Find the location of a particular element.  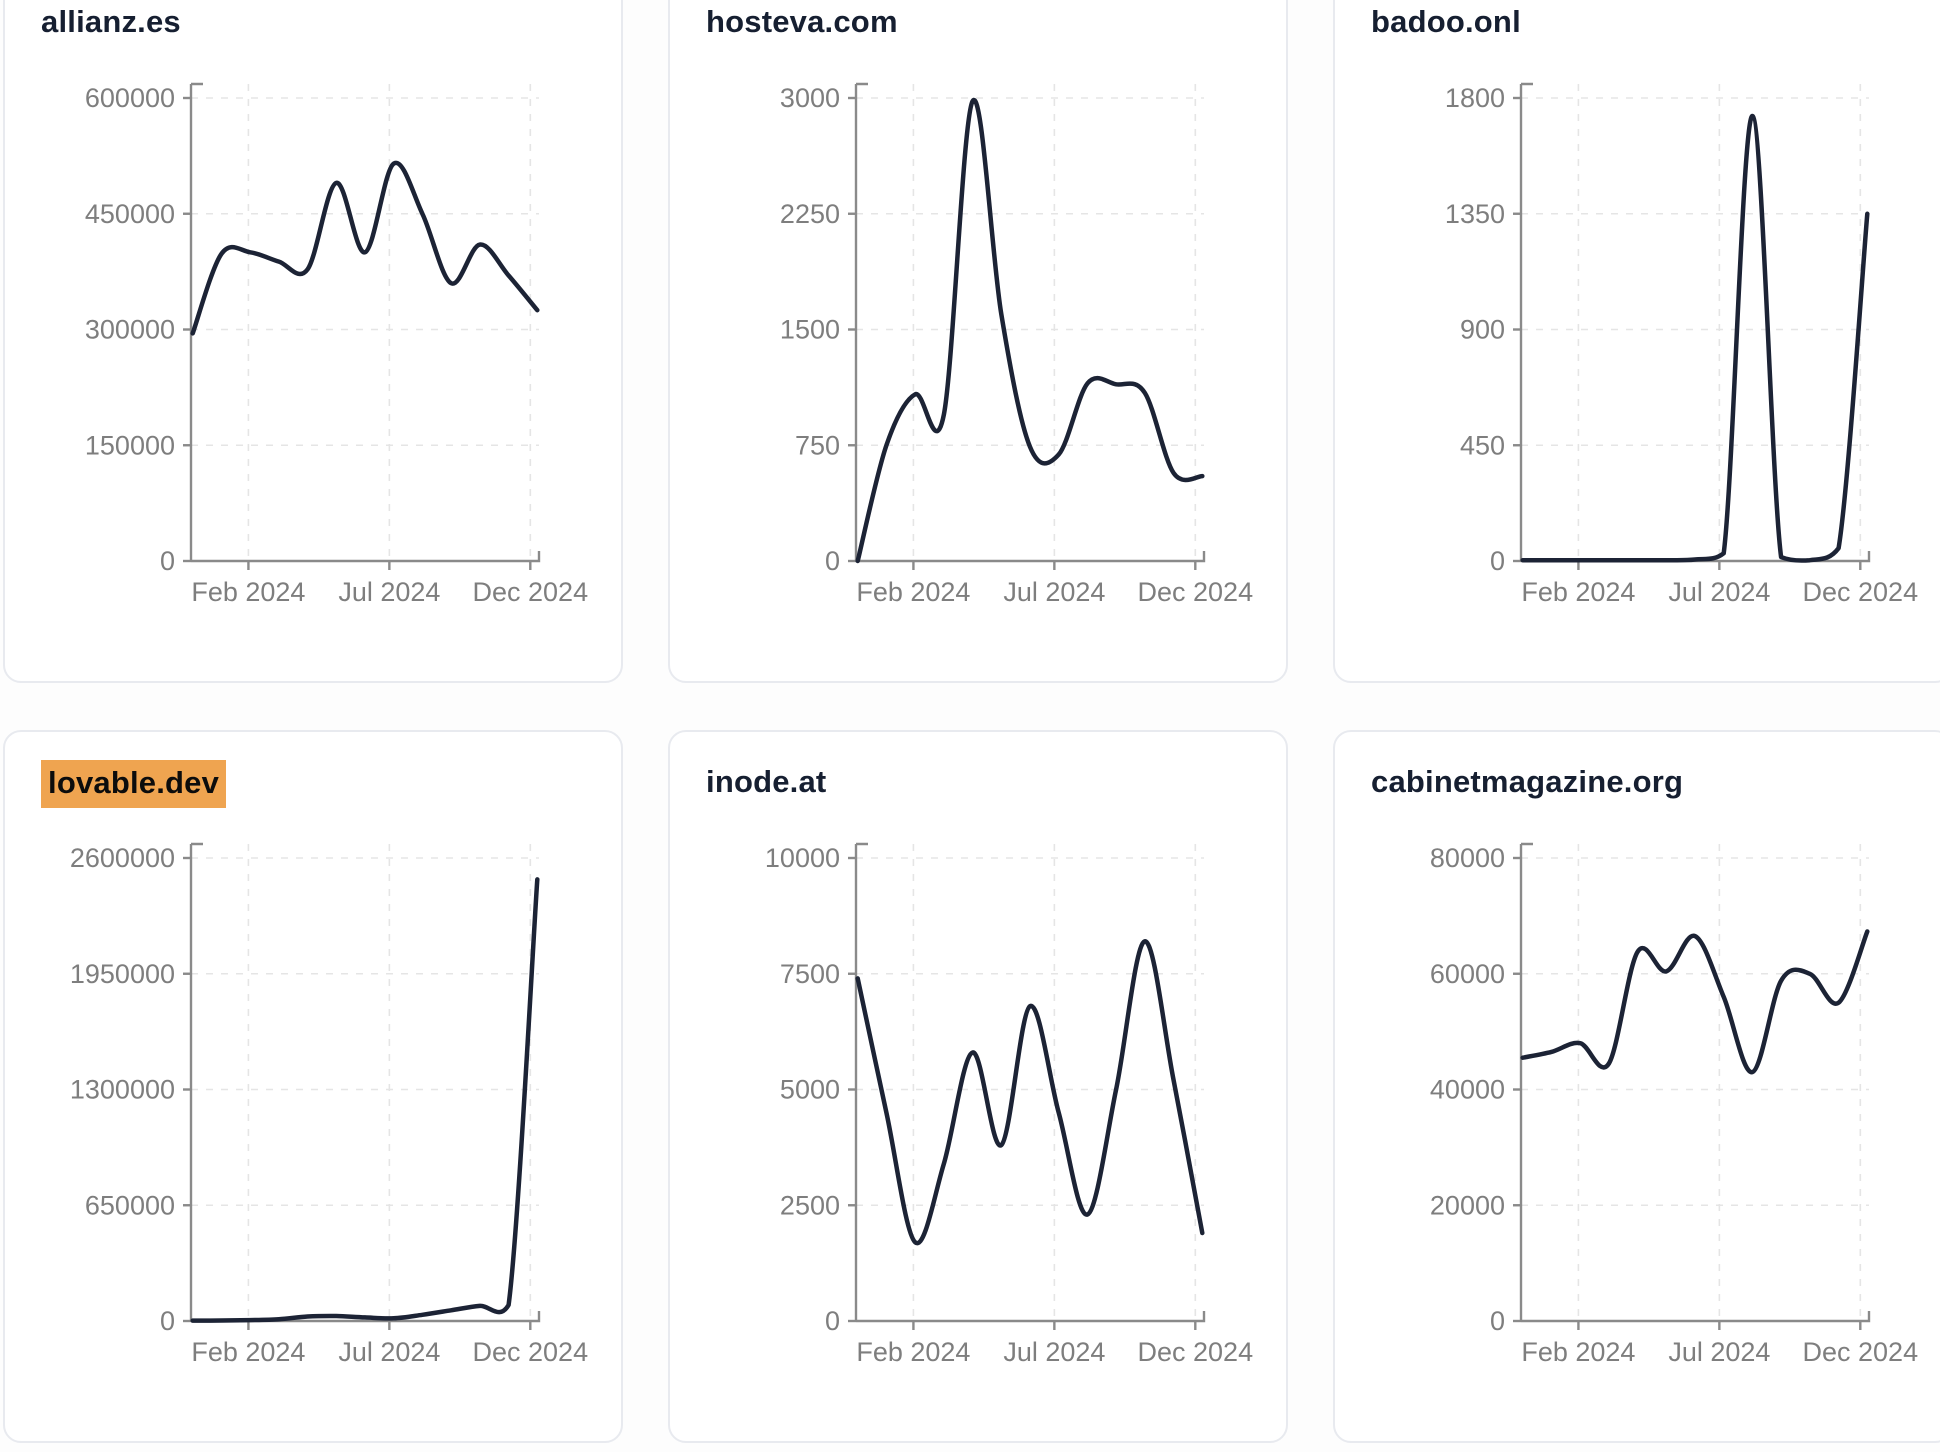

y-tick-label: 300000 is located at coordinates (130, 330).